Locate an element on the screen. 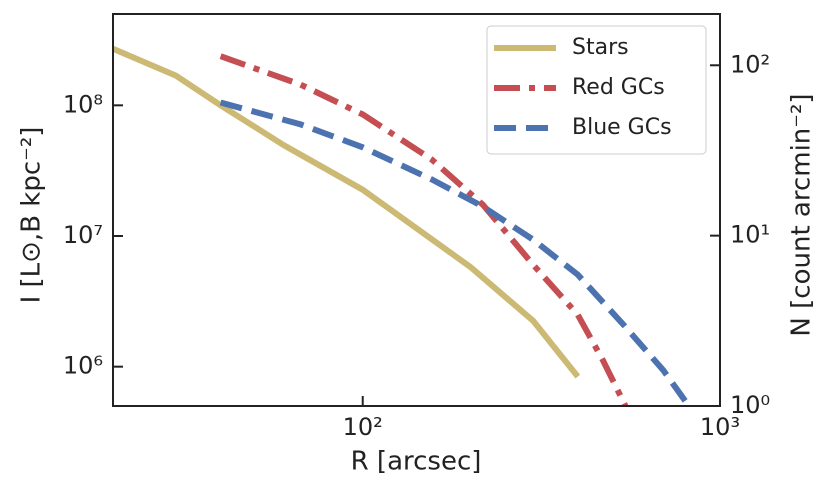  legend-label: Stars is located at coordinates (600, 47).